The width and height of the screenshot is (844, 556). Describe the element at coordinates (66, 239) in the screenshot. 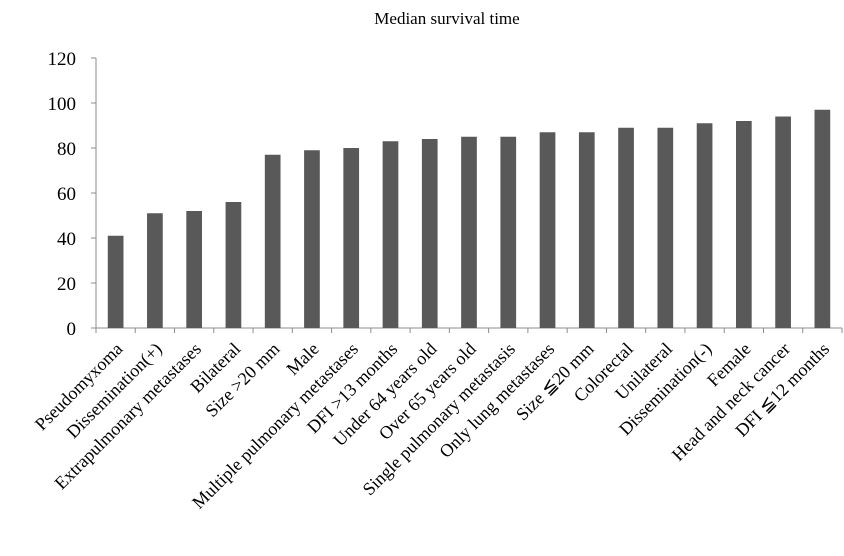

I see `y-tick-label: 40` at that location.